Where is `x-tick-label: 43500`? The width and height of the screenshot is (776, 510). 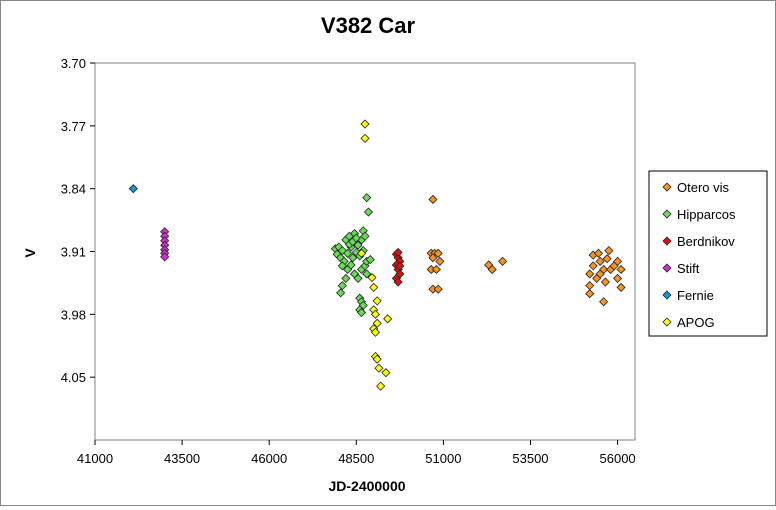 x-tick-label: 43500 is located at coordinates (182, 458).